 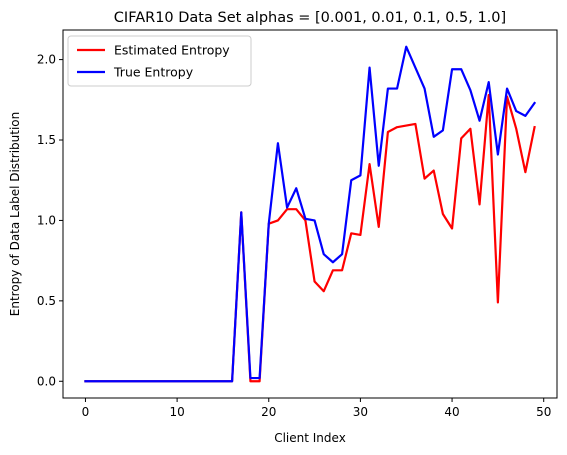 What do you see at coordinates (46, 301) in the screenshot?
I see `y-tick-label: 0.5` at bounding box center [46, 301].